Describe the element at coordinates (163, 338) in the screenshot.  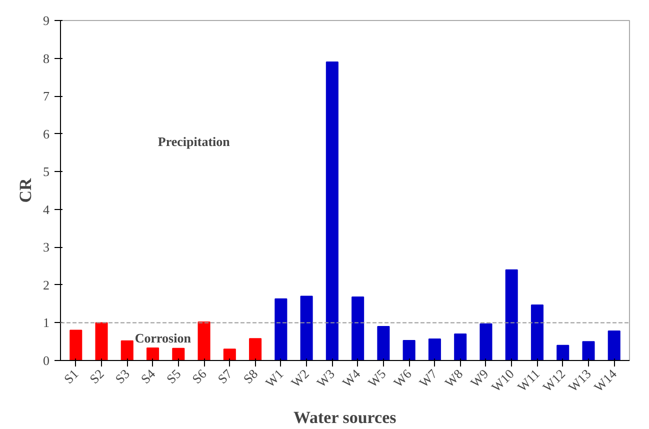
I see `annotation: Corrosion` at that location.